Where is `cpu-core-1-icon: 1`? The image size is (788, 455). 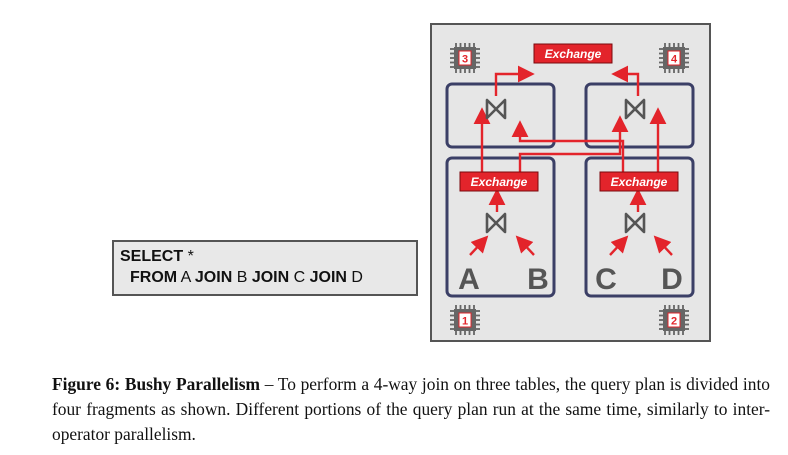
cpu-core-1-icon: 1 is located at coordinates (465, 320).